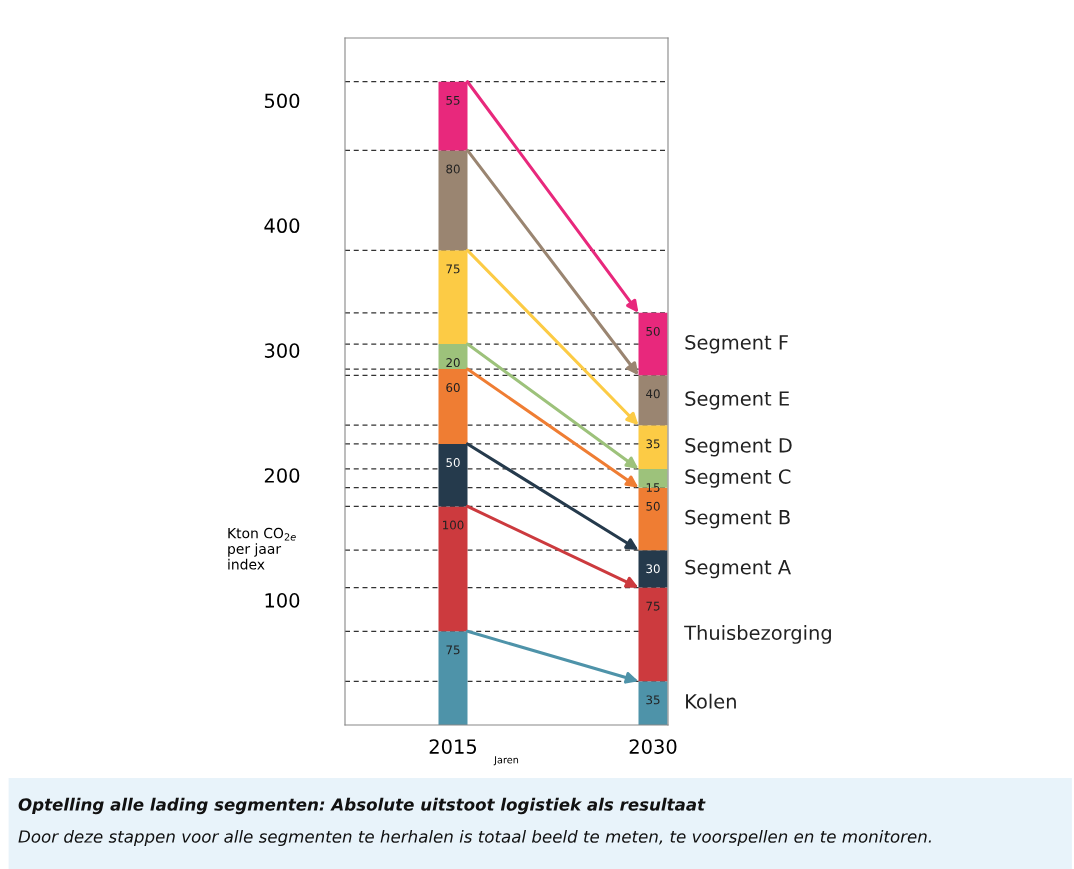 This screenshot has height=869, width=1074. What do you see at coordinates (757, 634) in the screenshot?
I see `series-label: Thuisbezorging` at bounding box center [757, 634].